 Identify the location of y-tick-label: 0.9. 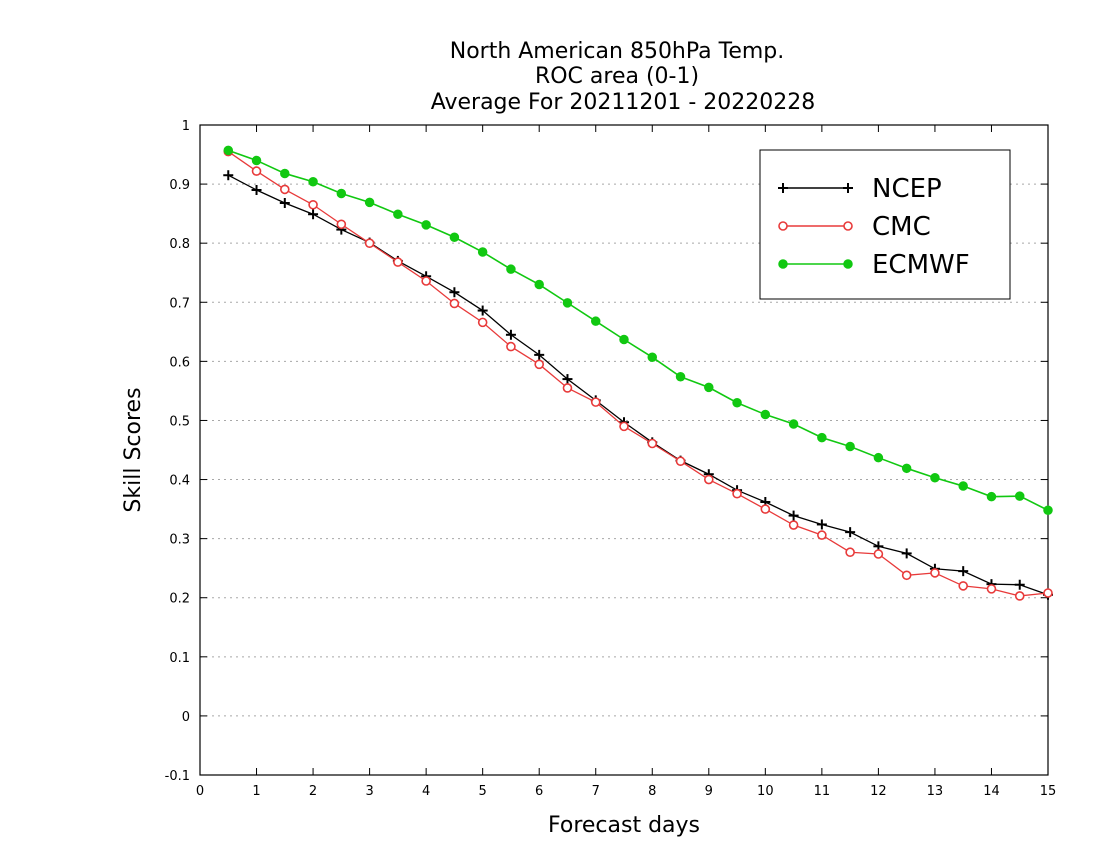
(179, 185).